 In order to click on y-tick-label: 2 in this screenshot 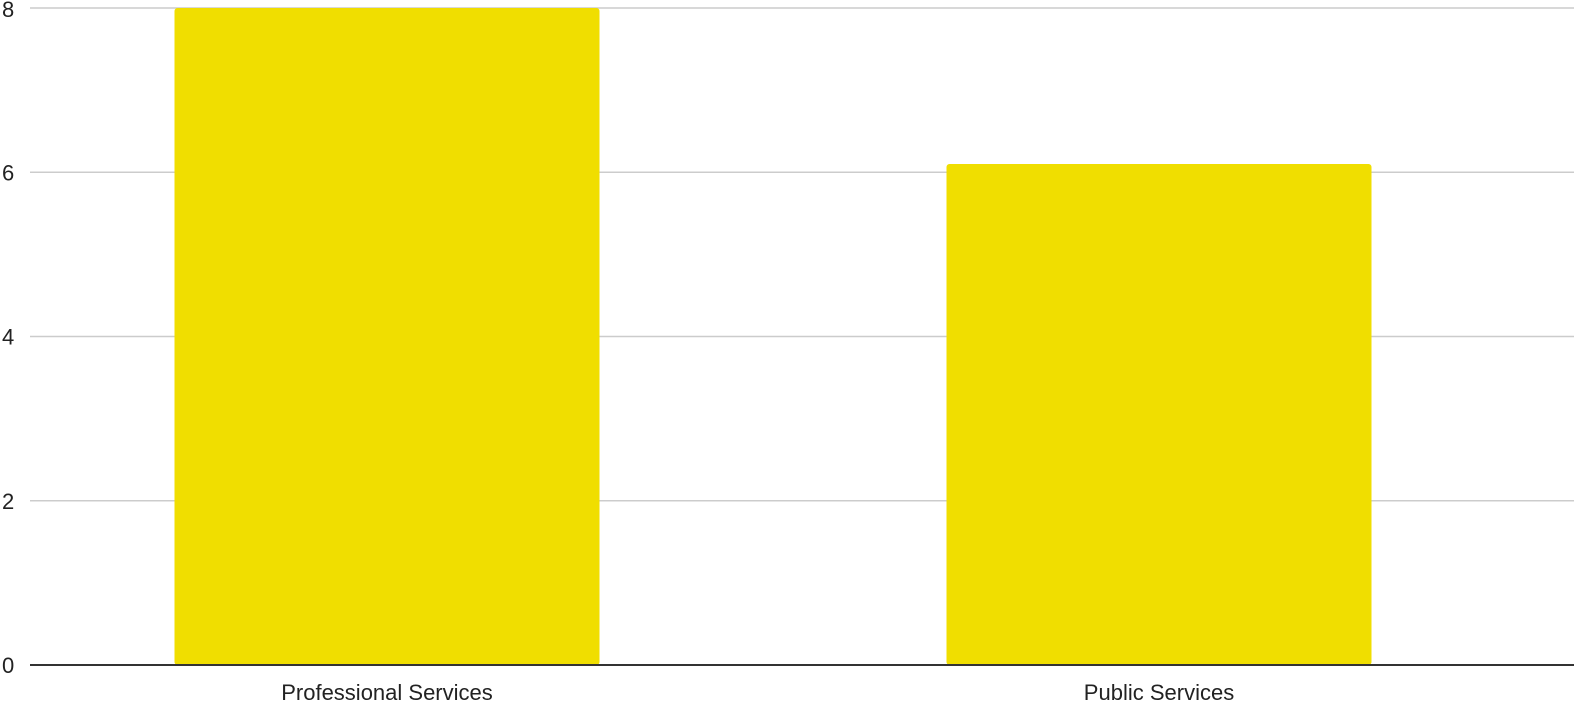, I will do `click(8, 501)`.